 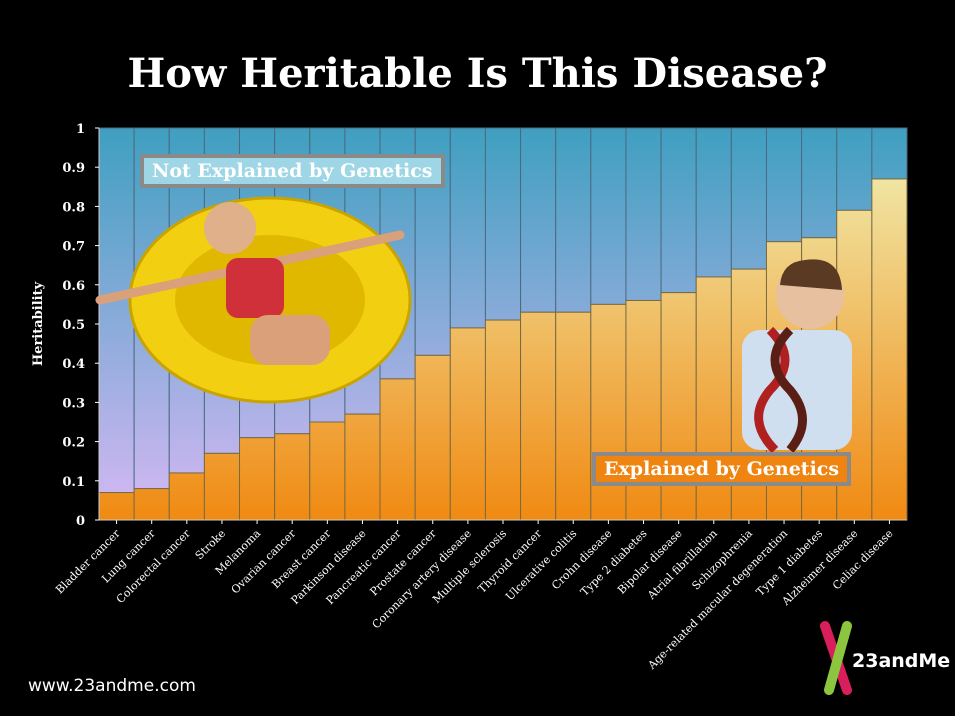 What do you see at coordinates (112, 686) in the screenshot?
I see `website-url: www.23andme.com` at bounding box center [112, 686].